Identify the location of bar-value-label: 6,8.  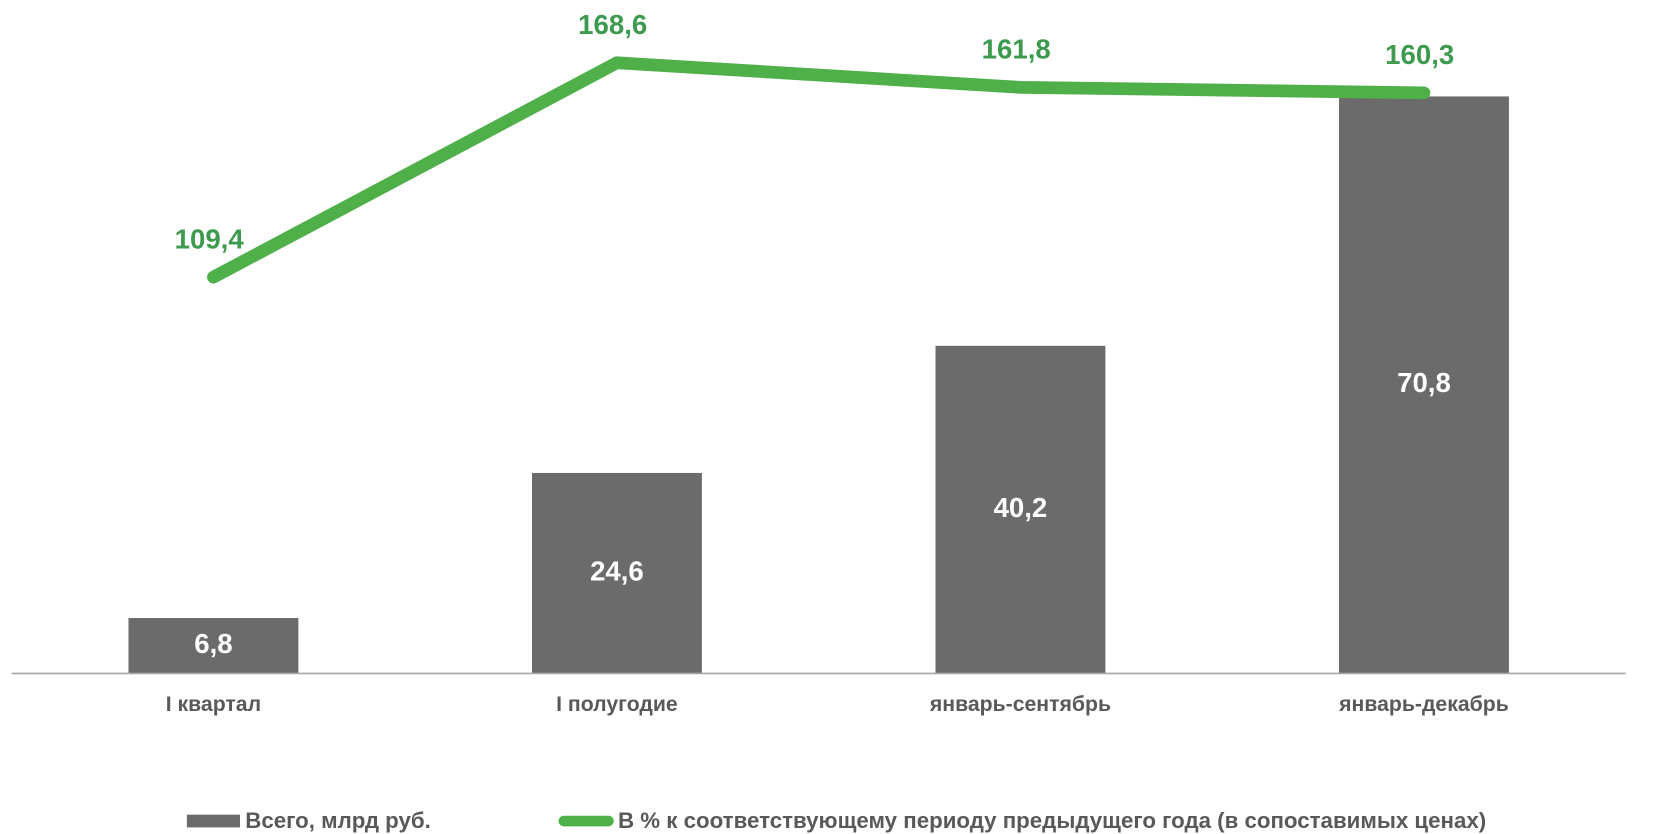
(213, 643).